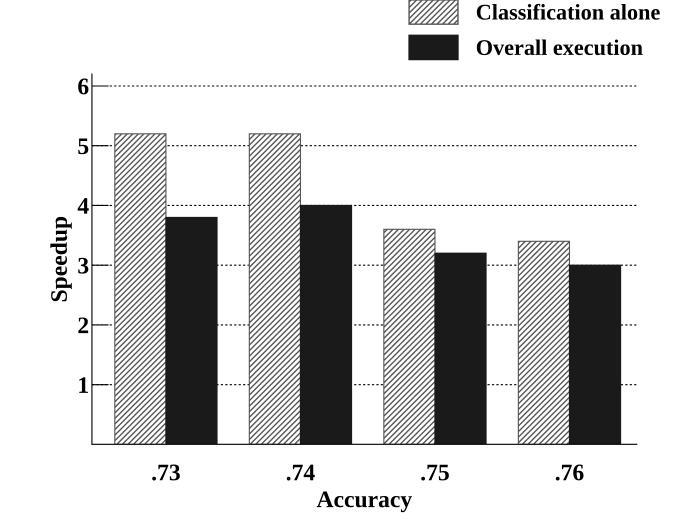  What do you see at coordinates (83, 385) in the screenshot?
I see `y-tick-label: 1` at bounding box center [83, 385].